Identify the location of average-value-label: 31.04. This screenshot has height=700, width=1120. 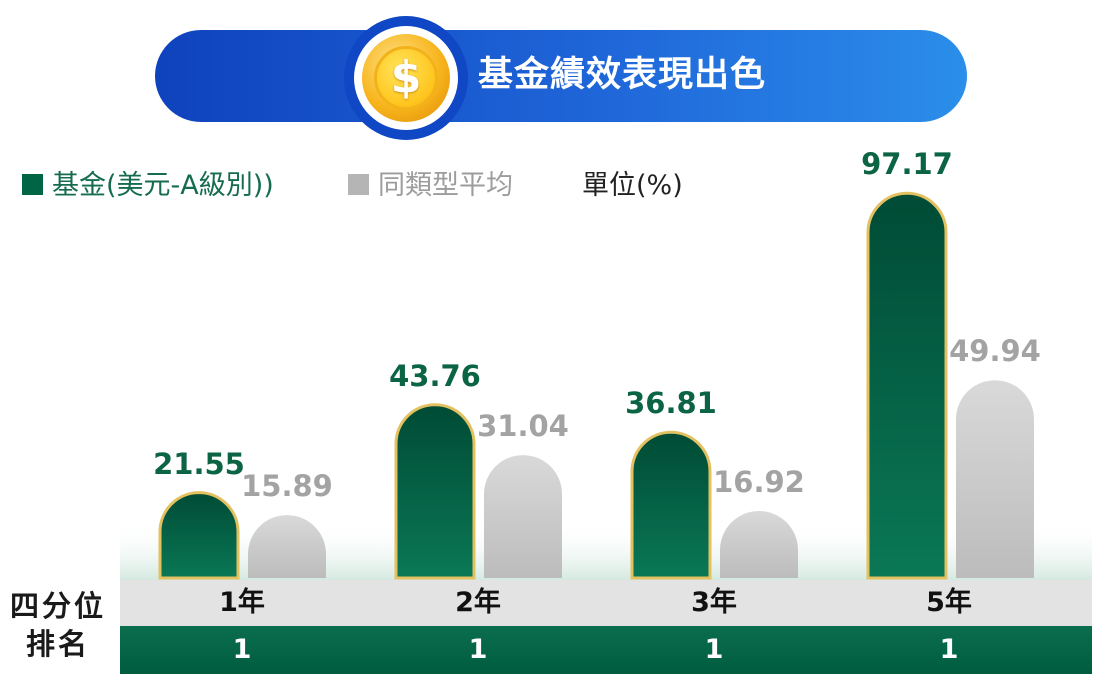
(523, 426).